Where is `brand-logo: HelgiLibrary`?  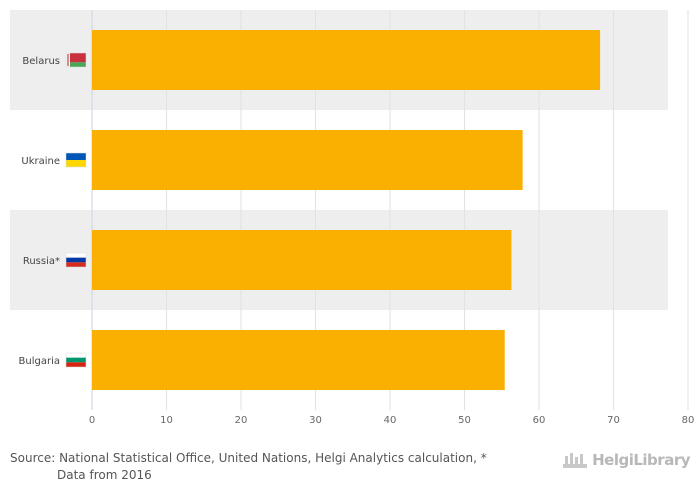 brand-logo: HelgiLibrary is located at coordinates (626, 460).